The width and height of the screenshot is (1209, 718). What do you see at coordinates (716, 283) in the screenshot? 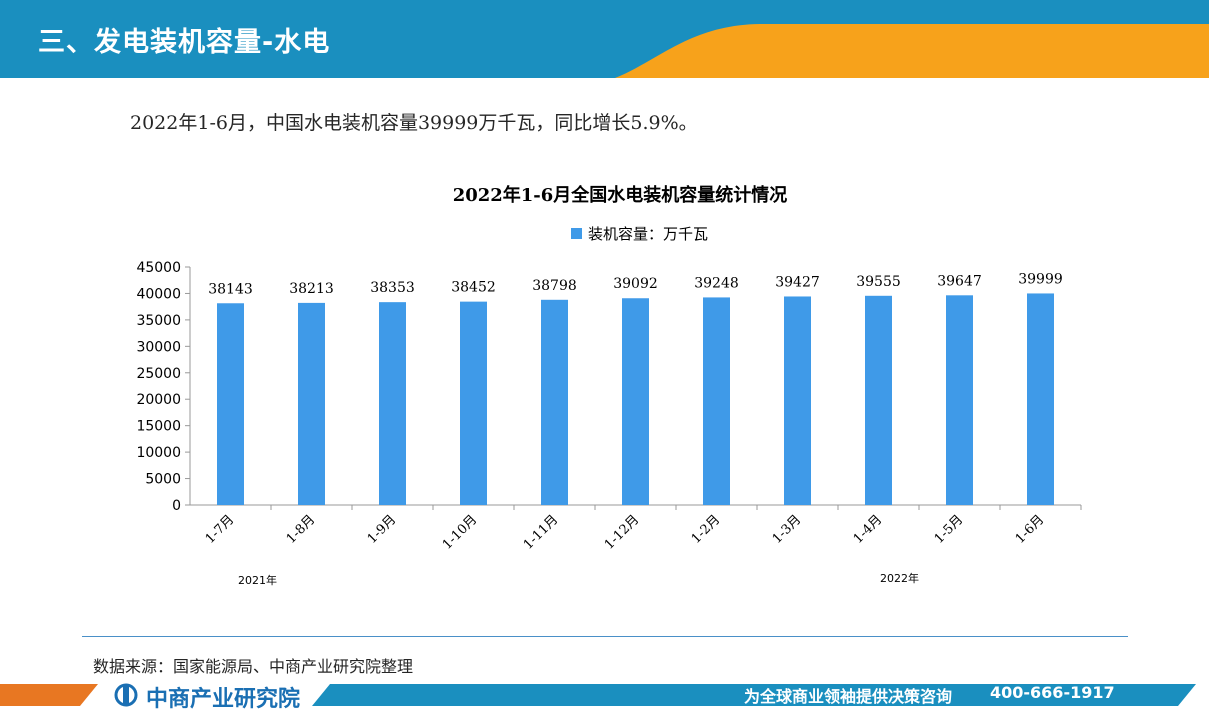
I see `bar-value-label: 39248` at bounding box center [716, 283].